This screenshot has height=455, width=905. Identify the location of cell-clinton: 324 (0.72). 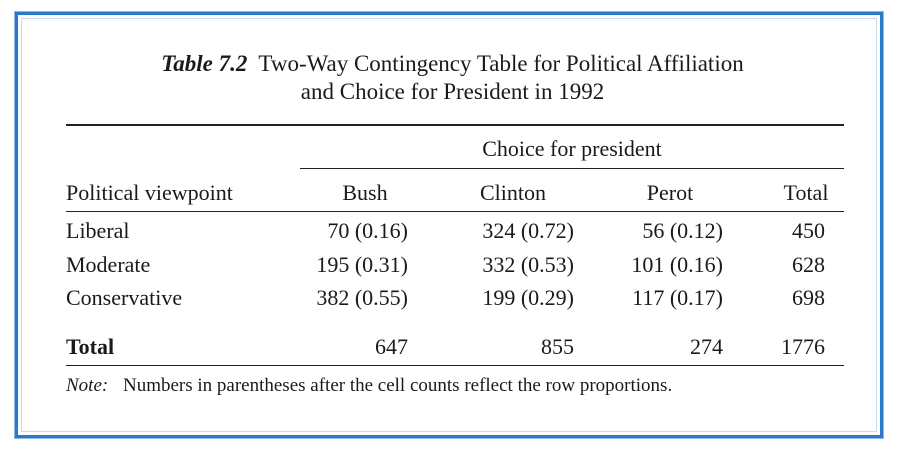
(528, 230).